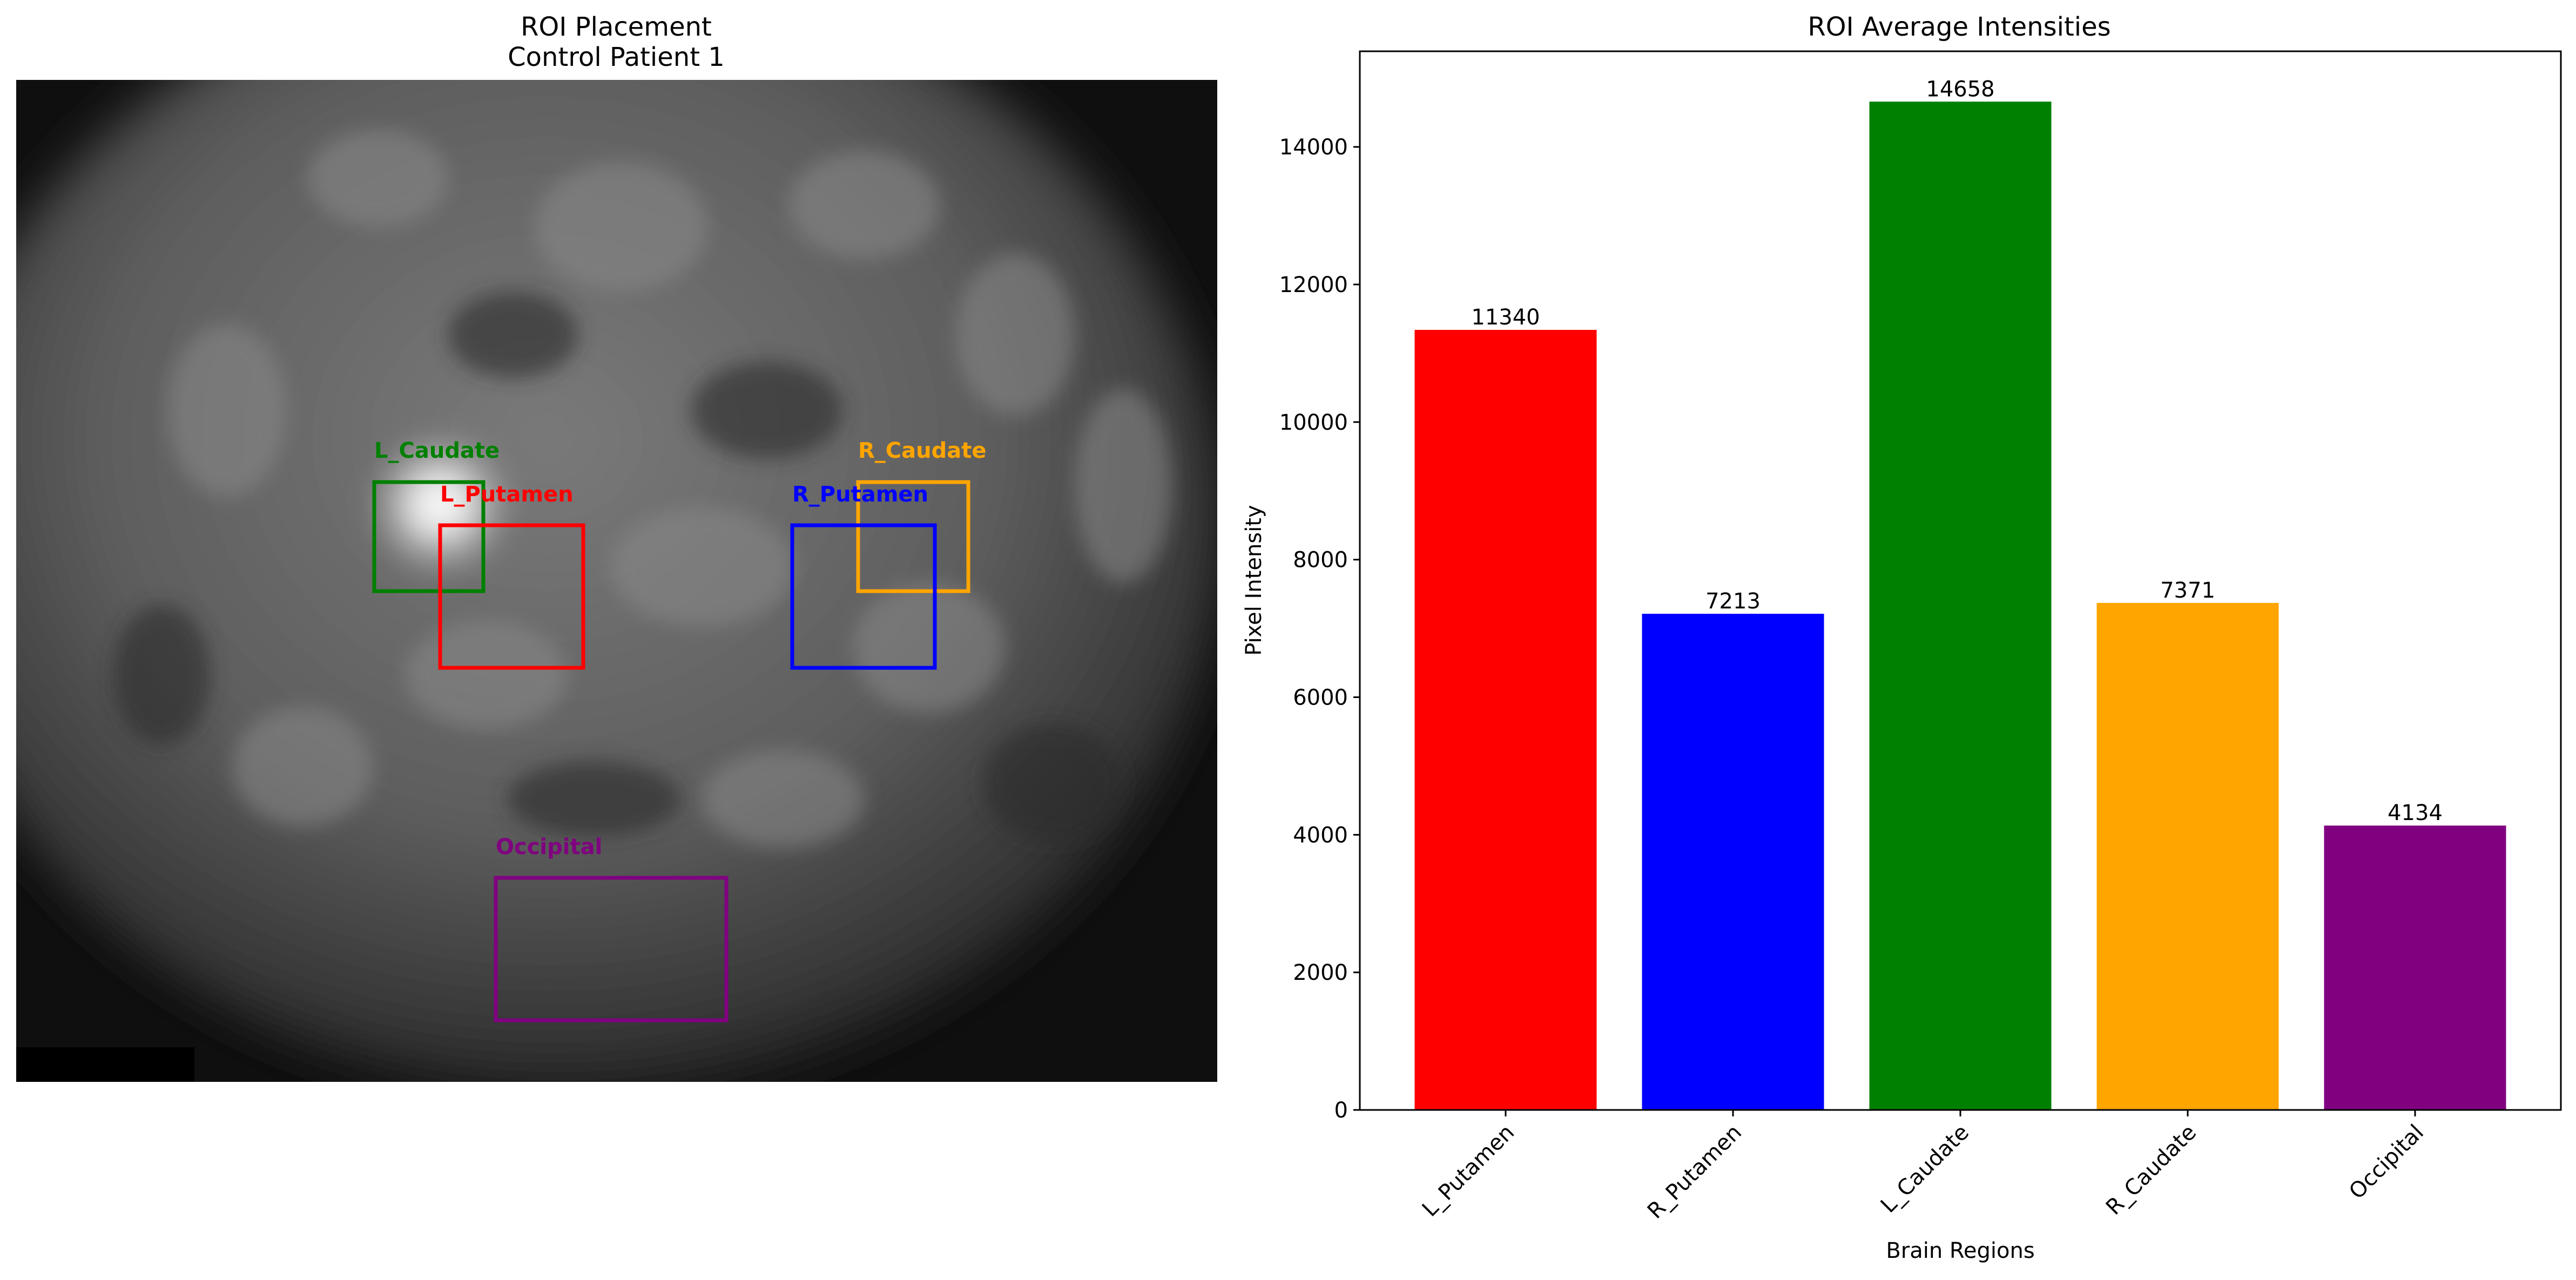 This screenshot has width=2576, height=1280. Describe the element at coordinates (1733, 601) in the screenshot. I see `value-label-r-putamen: 7213` at that location.